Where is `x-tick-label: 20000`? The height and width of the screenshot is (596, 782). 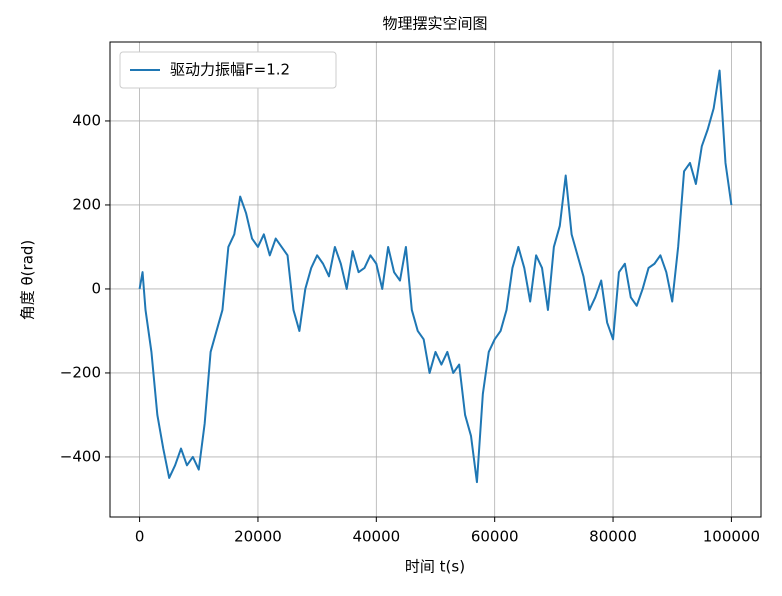 x-tick-label: 20000 is located at coordinates (258, 537).